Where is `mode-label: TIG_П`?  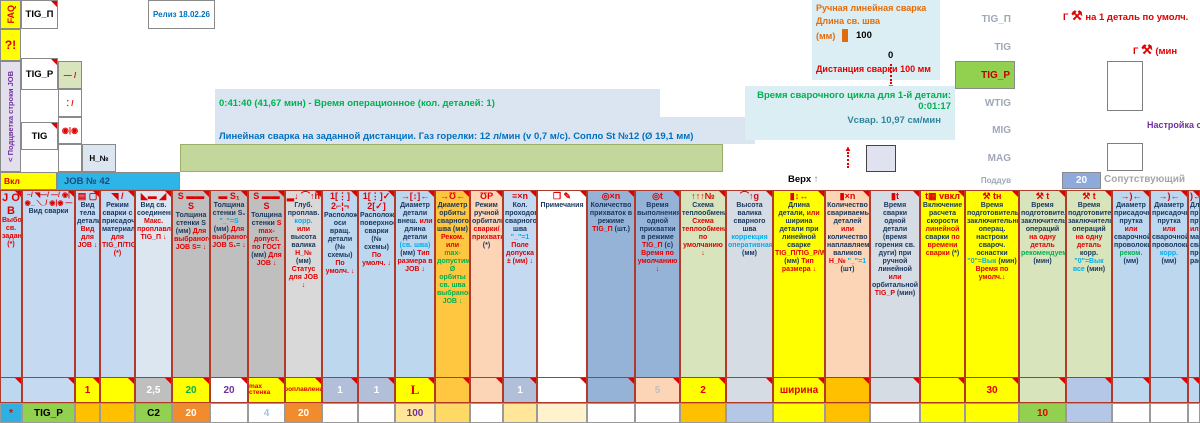
mode-label: TIG_П is located at coordinates (39, 14).